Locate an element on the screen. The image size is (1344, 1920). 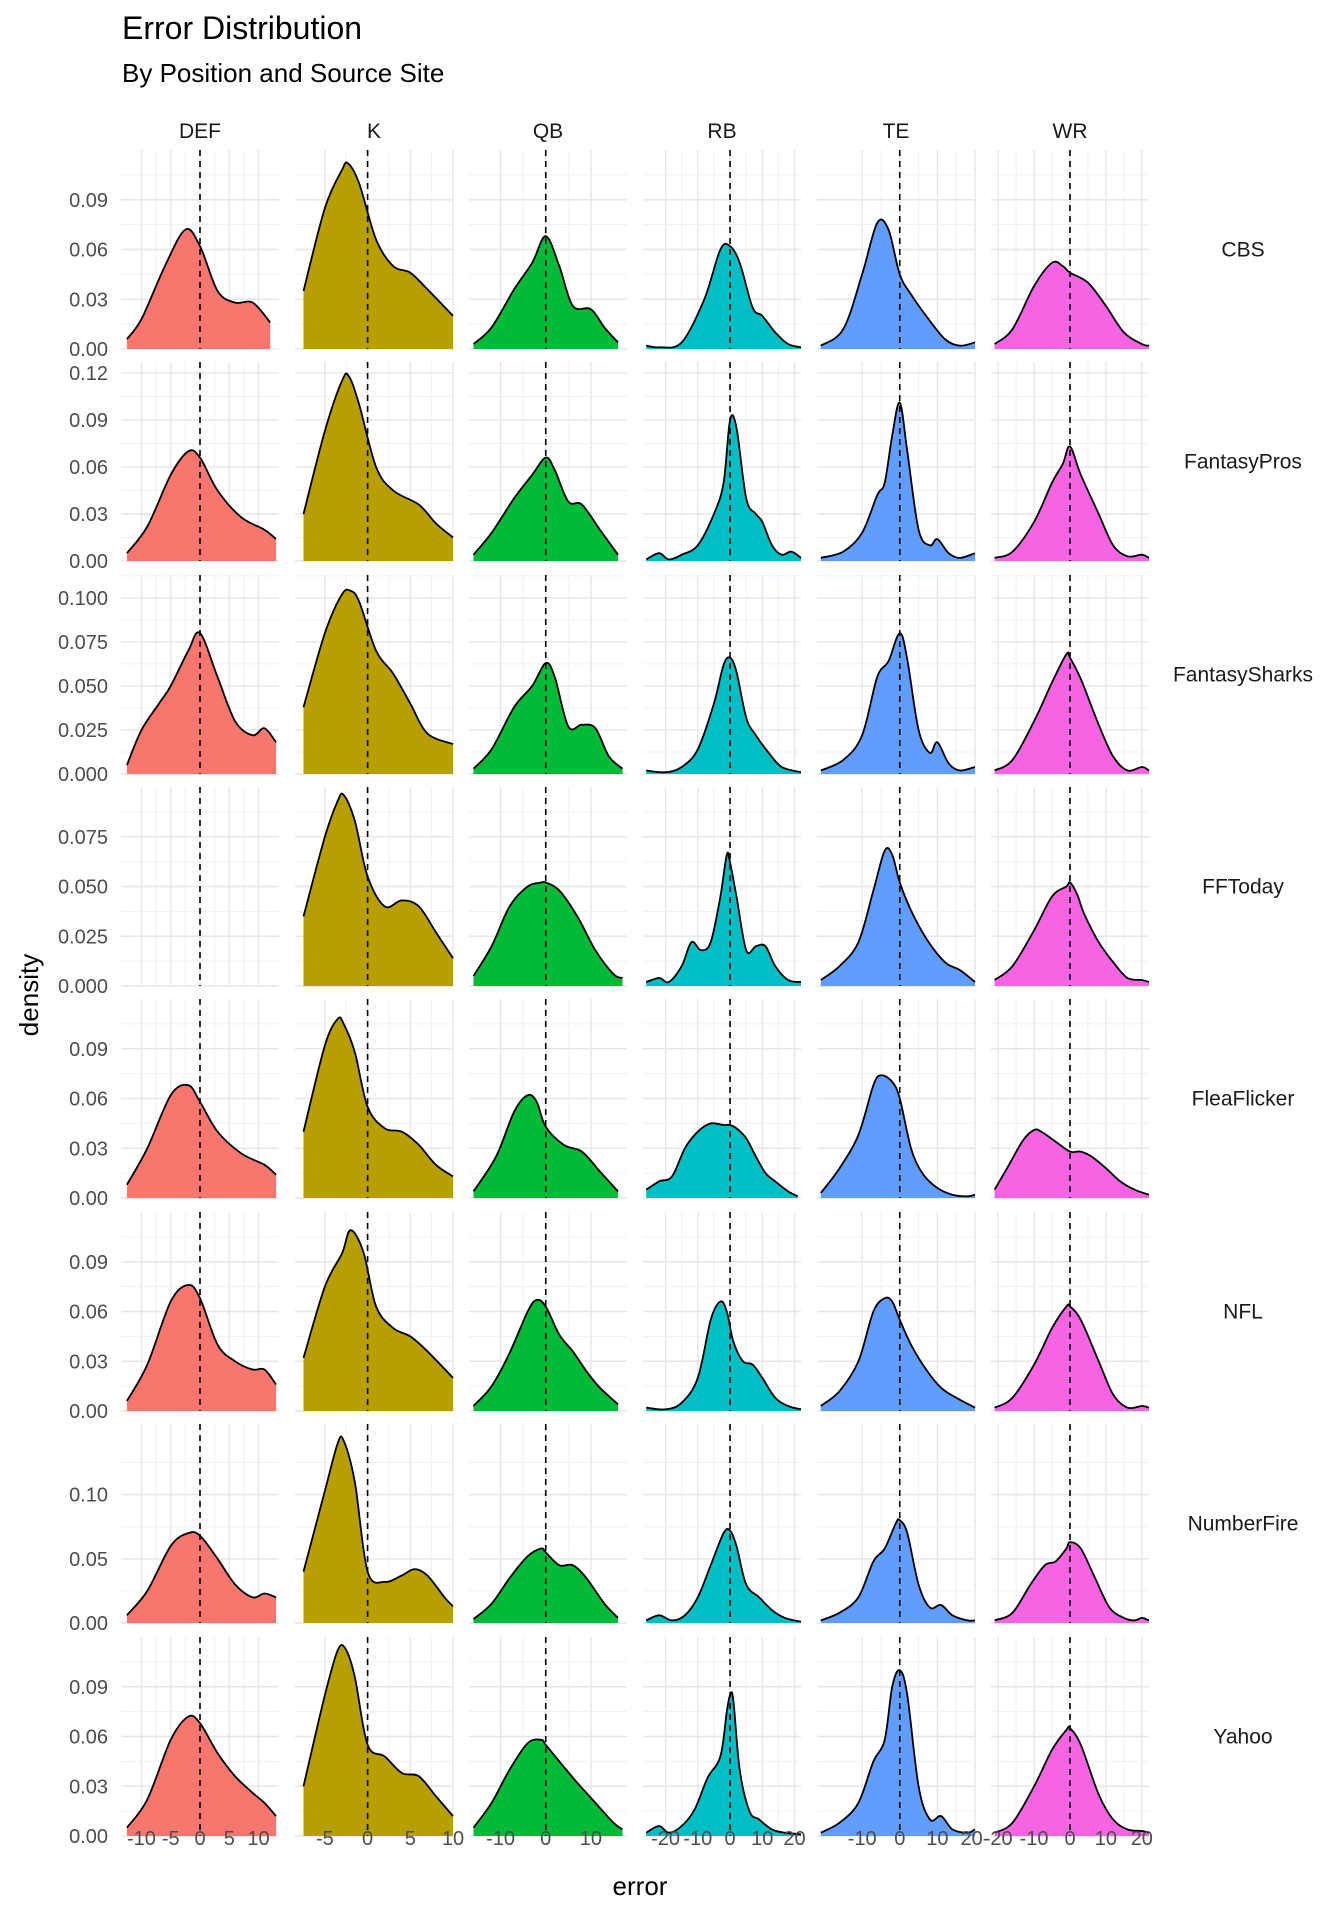
density-line-NFL-TE is located at coordinates (898, 1352).